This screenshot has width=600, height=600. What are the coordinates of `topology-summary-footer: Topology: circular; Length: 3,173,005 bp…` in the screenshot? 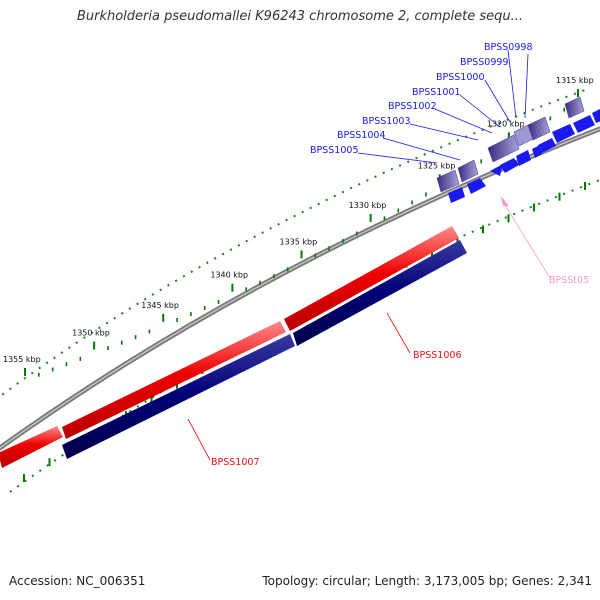 It's located at (427, 581).